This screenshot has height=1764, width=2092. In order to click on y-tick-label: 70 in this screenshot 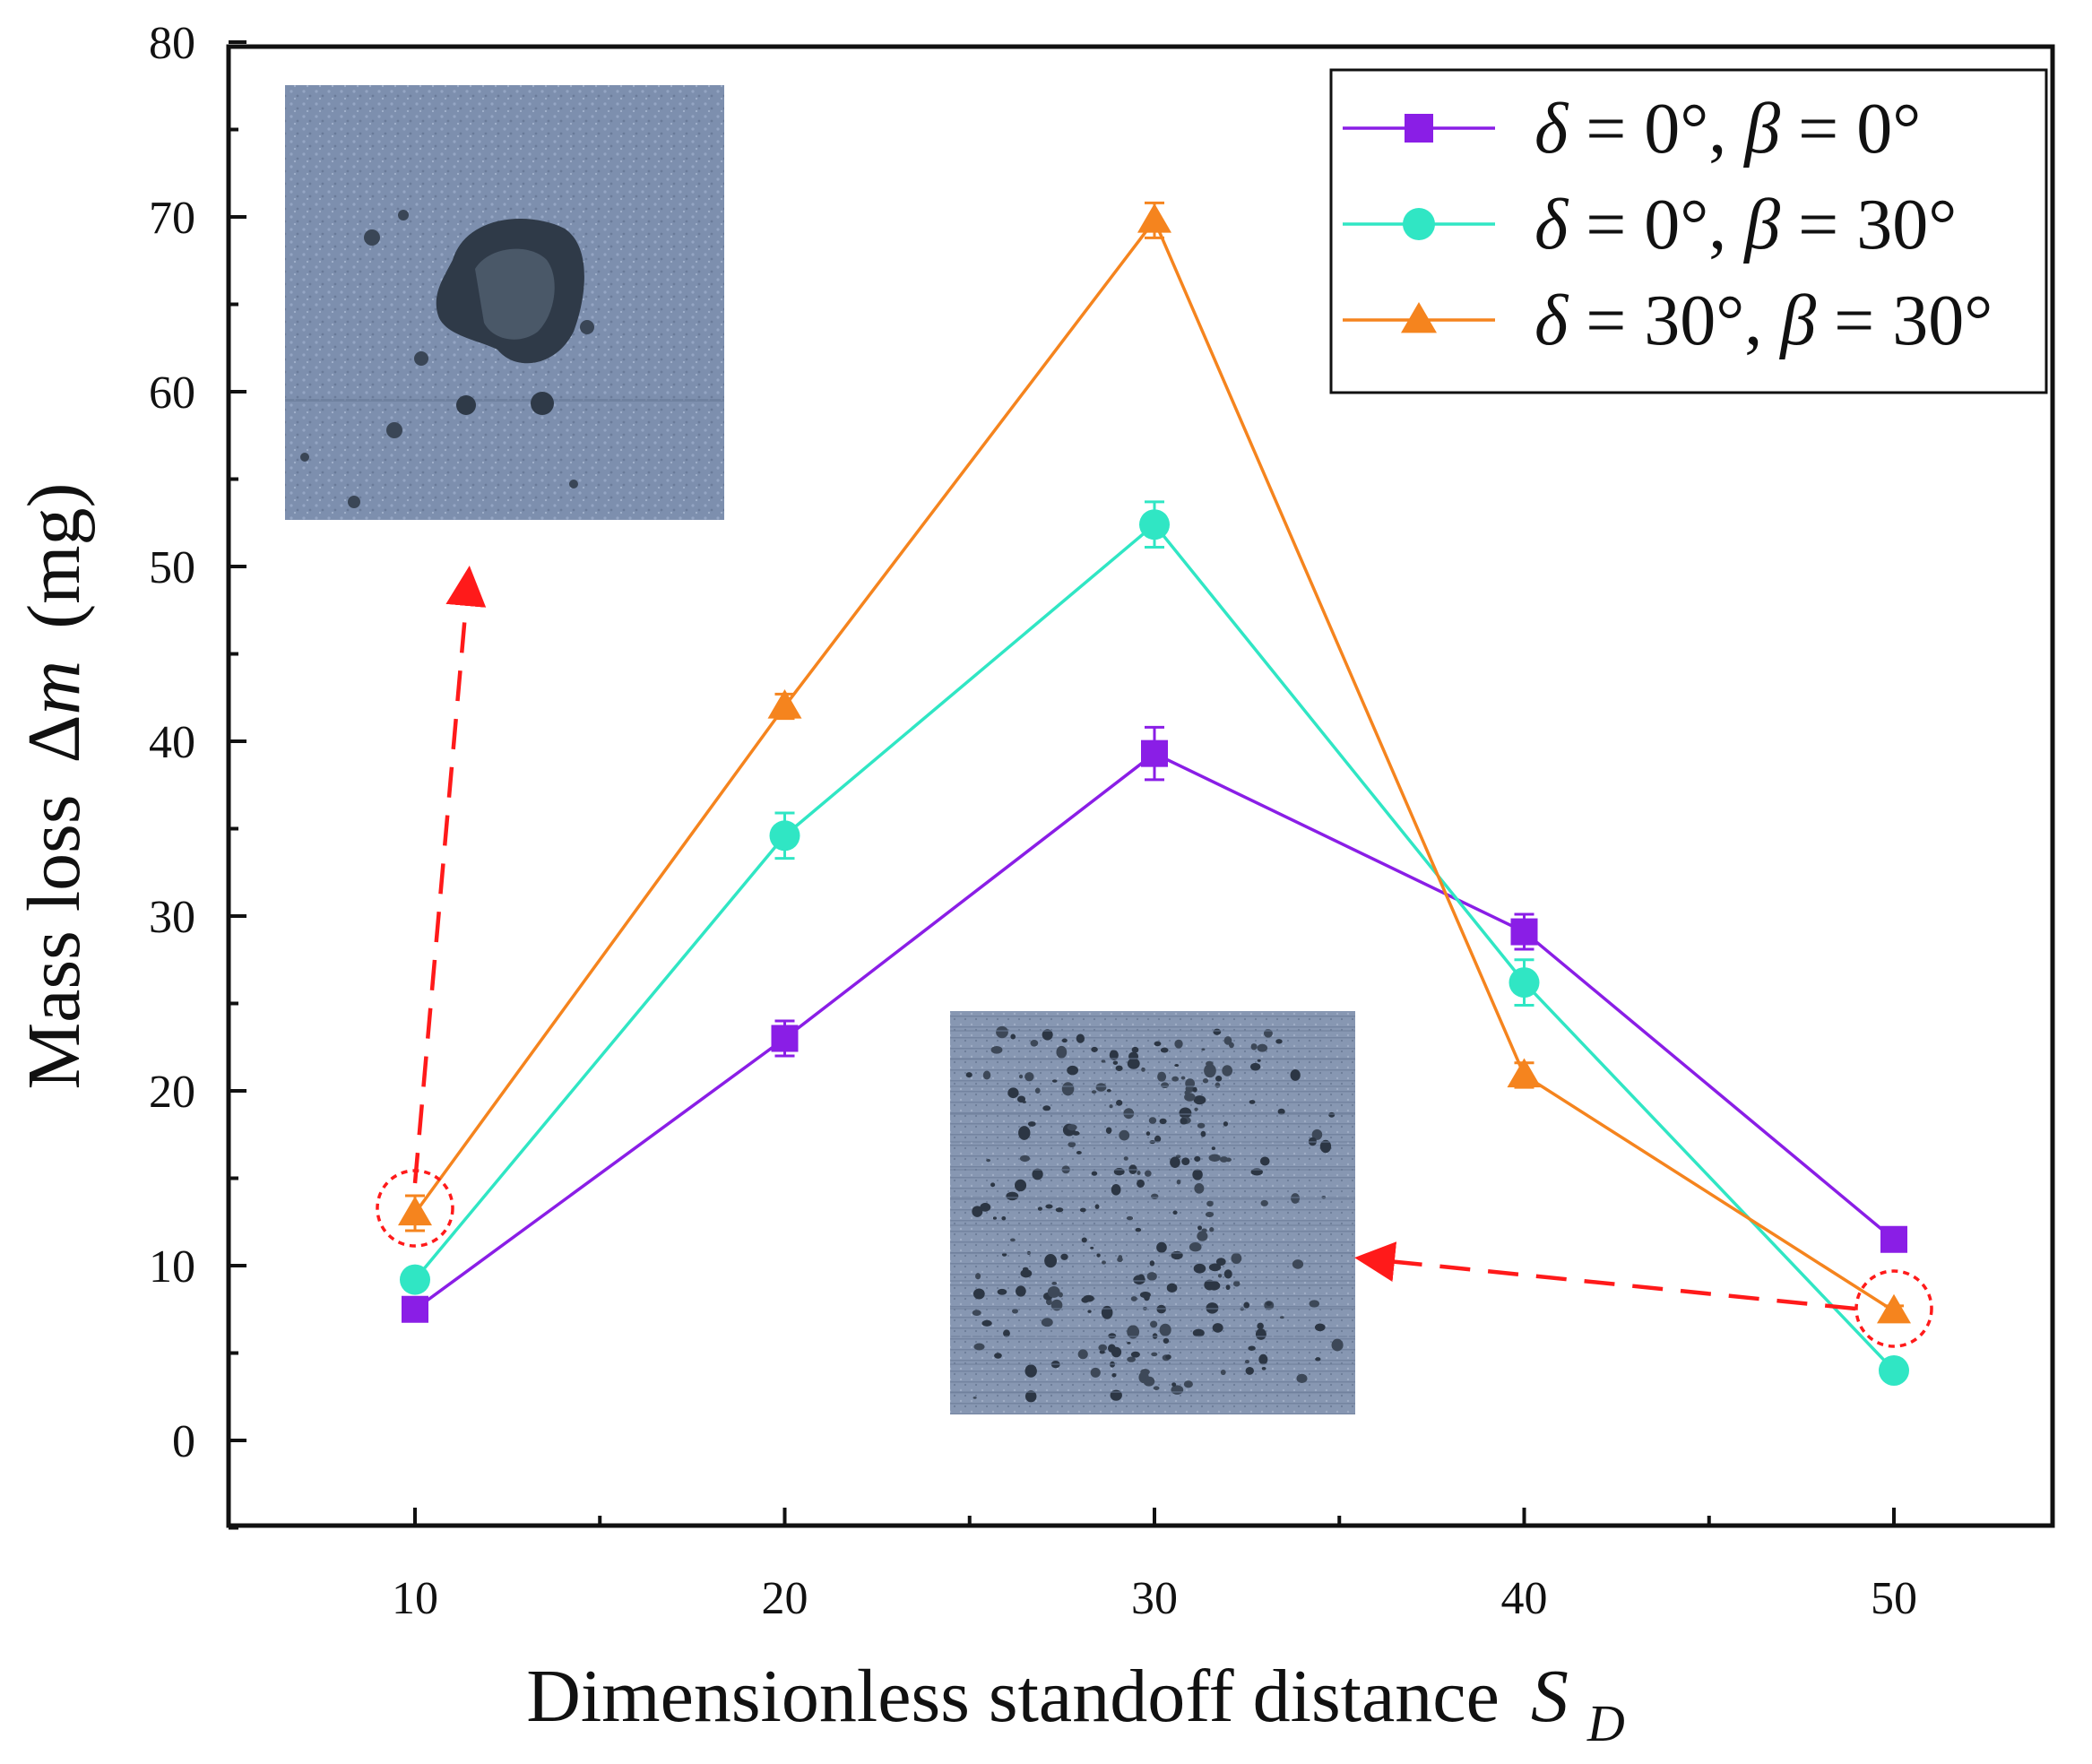, I will do `click(172, 218)`.